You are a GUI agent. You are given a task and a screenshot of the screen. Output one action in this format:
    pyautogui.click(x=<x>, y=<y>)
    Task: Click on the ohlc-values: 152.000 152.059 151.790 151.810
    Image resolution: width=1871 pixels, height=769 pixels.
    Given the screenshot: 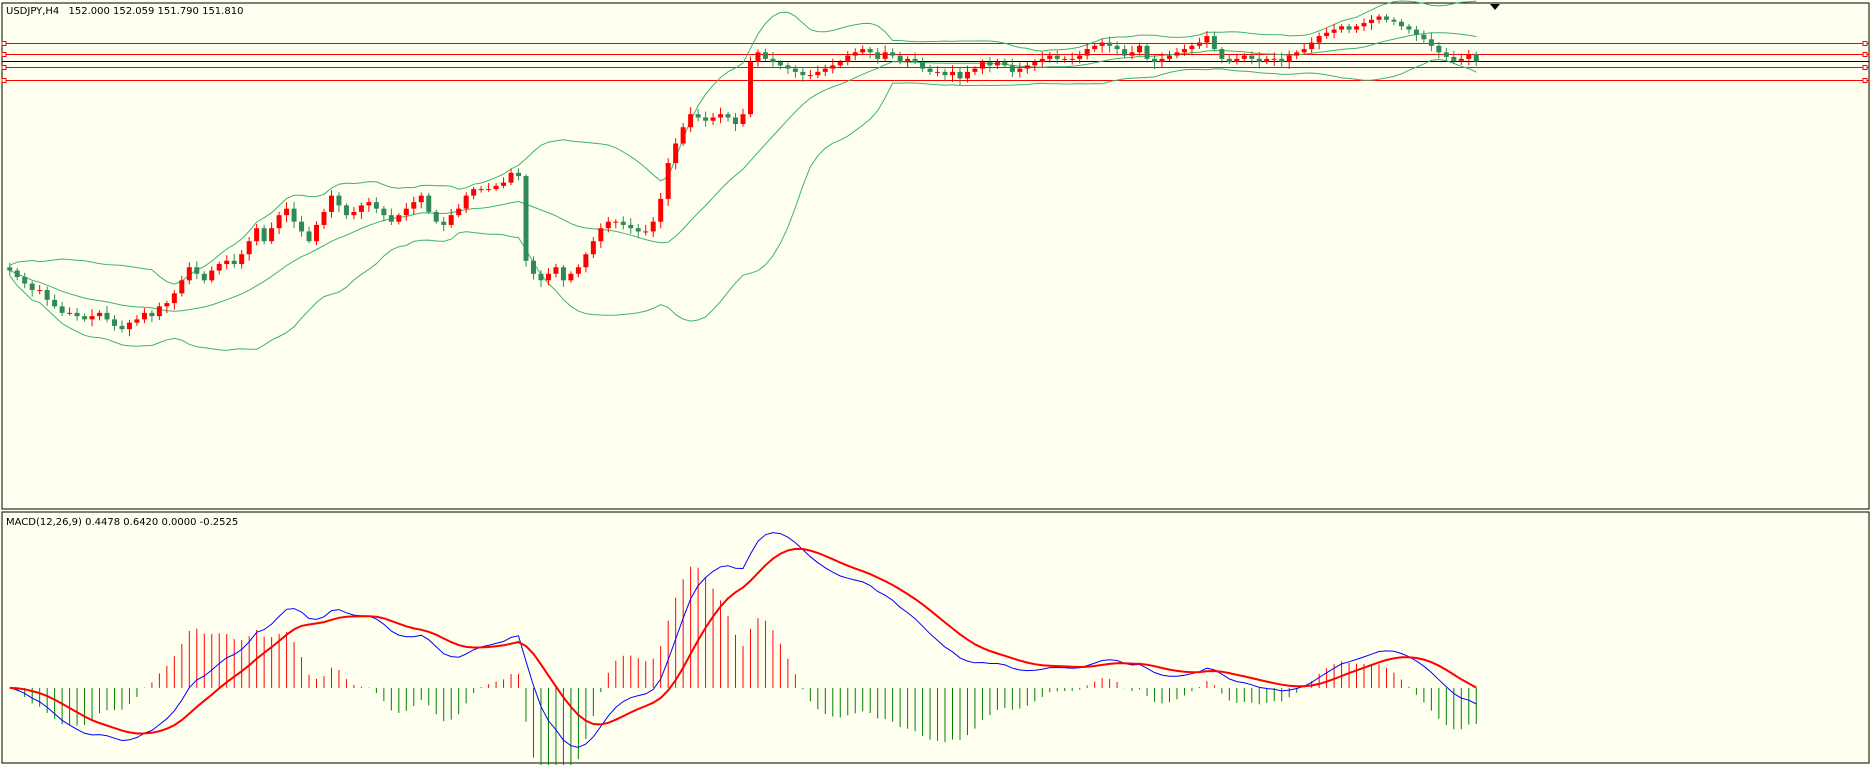 What is the action you would take?
    pyautogui.click(x=155, y=11)
    